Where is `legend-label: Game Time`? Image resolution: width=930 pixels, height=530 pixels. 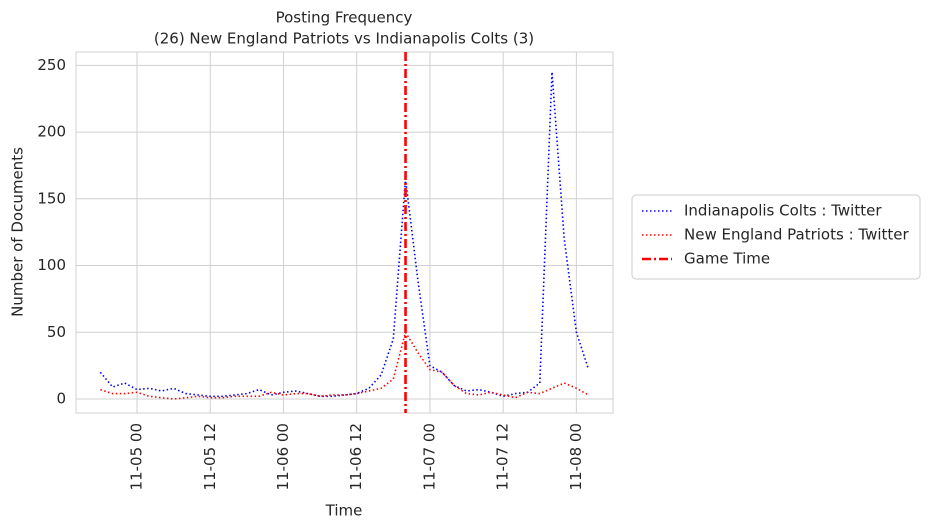
legend-label: Game Time is located at coordinates (727, 259).